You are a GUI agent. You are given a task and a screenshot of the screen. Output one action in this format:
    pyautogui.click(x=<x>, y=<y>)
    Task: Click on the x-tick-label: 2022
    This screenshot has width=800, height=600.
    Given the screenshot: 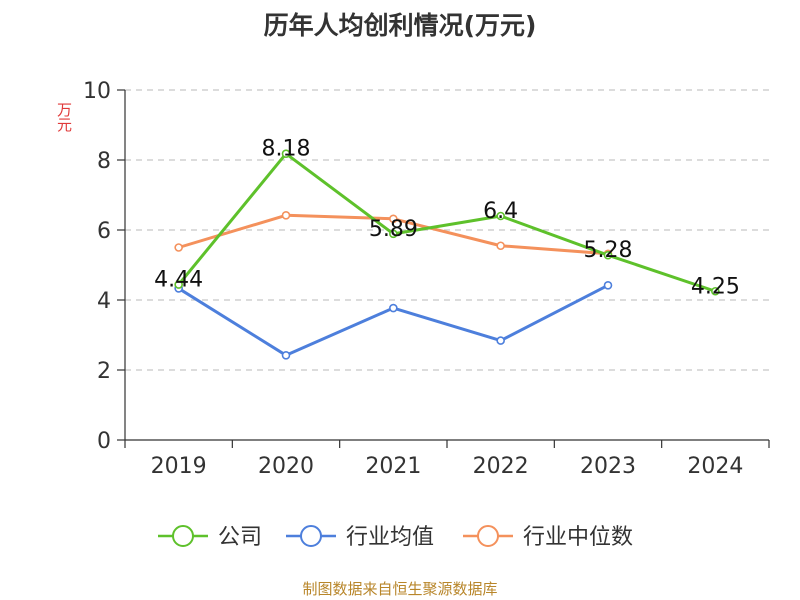 What is the action you would take?
    pyautogui.click(x=501, y=466)
    